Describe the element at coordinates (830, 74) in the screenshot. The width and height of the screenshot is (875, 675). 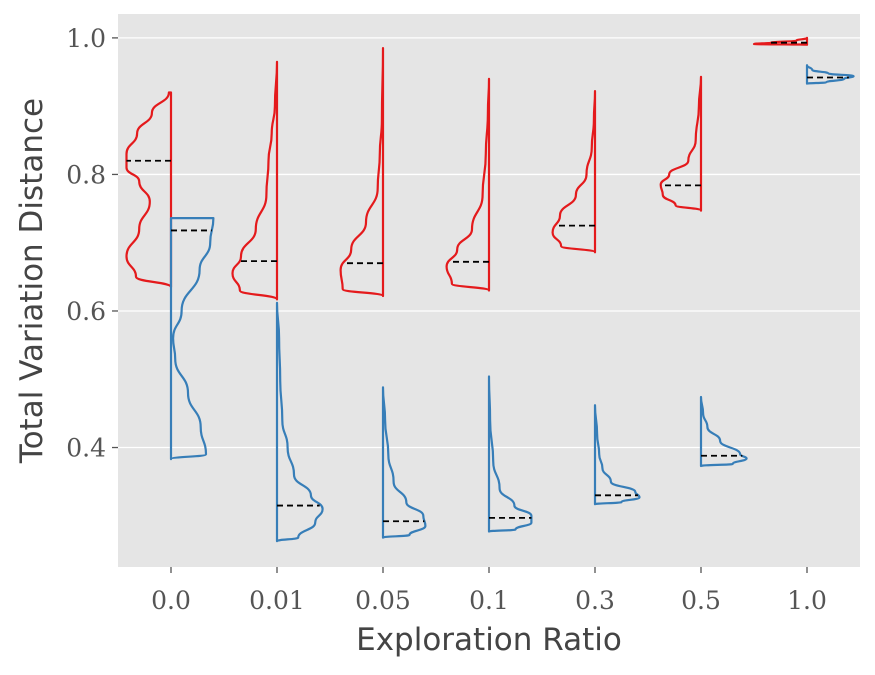
I see `violin-right-1.0` at that location.